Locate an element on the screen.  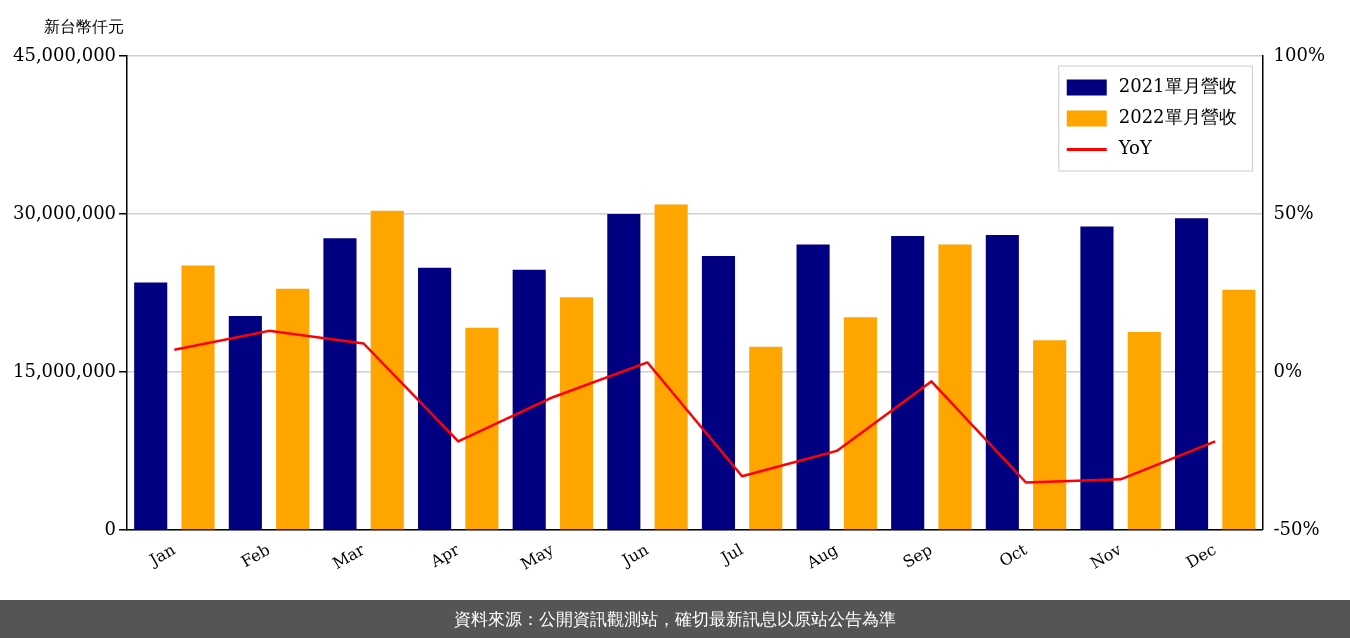
legend-label: YoY is located at coordinates (1135, 148).